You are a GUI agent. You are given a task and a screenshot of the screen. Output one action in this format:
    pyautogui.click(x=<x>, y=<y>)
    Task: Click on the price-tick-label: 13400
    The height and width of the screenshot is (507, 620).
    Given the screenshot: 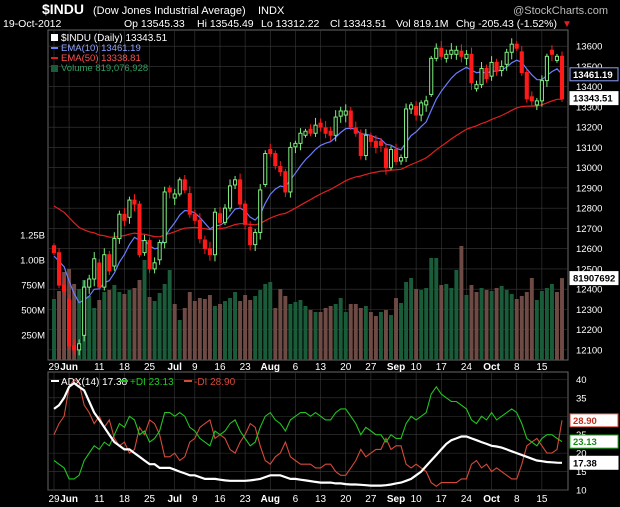 What is the action you would take?
    pyautogui.click(x=589, y=87)
    